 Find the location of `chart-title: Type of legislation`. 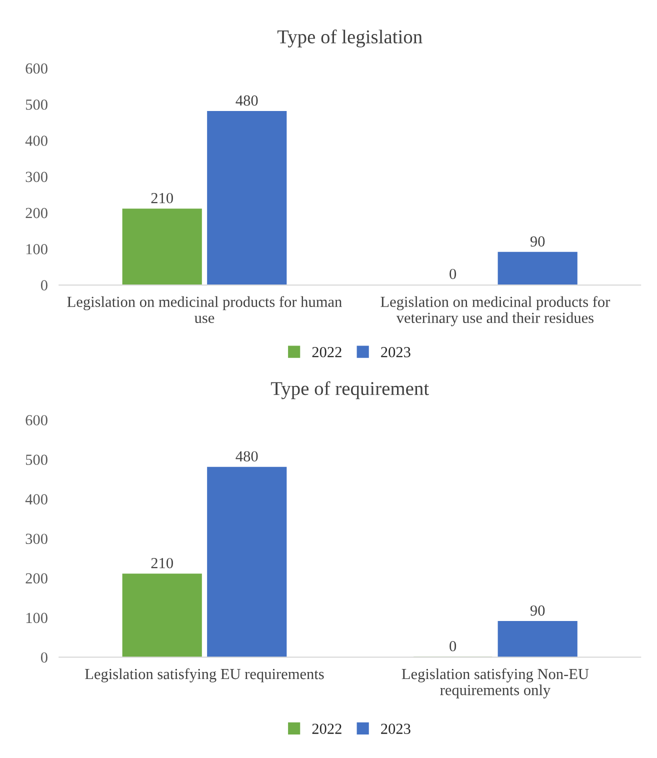

chart-title: Type of legislation is located at coordinates (349, 39).